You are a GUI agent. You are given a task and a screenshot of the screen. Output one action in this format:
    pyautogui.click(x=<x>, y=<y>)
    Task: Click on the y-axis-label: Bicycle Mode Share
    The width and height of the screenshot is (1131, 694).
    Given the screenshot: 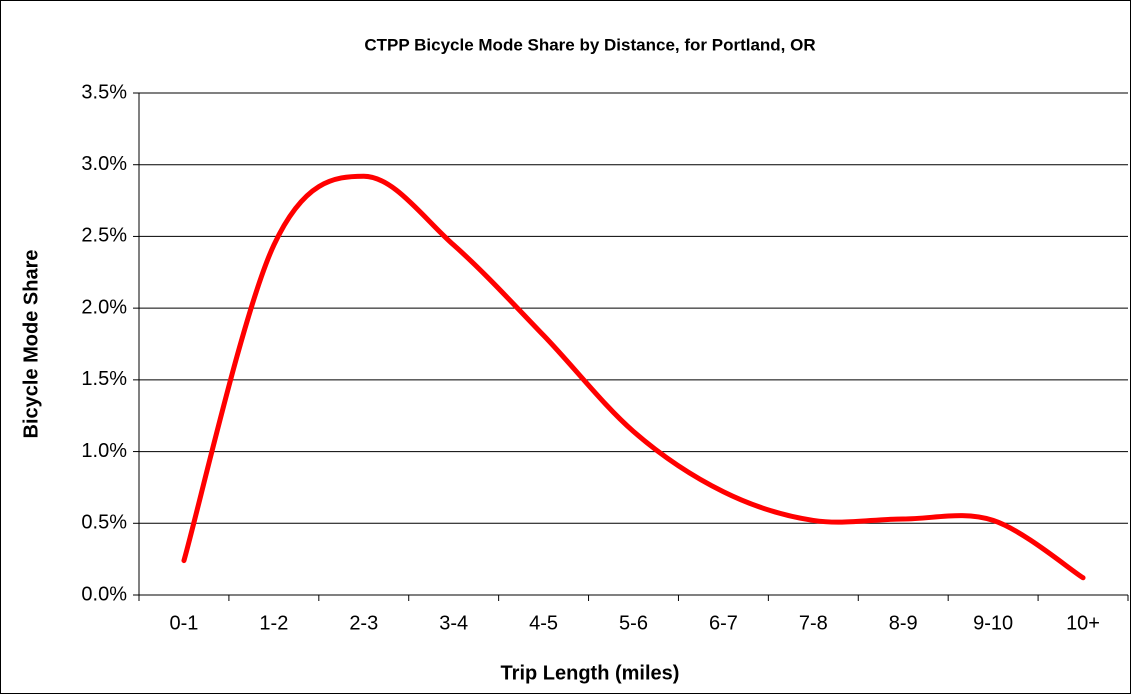 What is the action you would take?
    pyautogui.click(x=31, y=344)
    